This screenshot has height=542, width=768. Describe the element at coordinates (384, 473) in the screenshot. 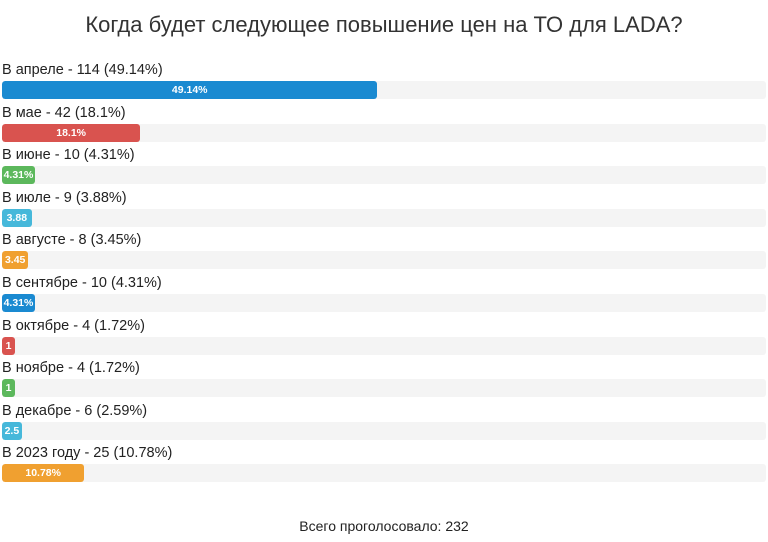

I see `bar-track: 10.78%` at that location.